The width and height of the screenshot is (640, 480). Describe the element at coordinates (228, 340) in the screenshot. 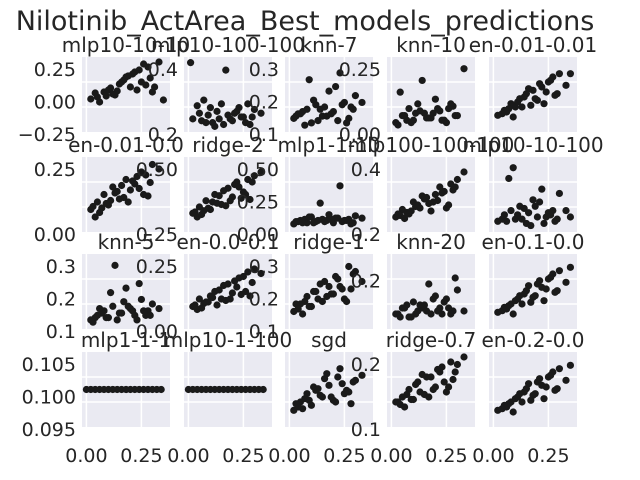

I see `subplot-title: mlp10-1-100` at that location.